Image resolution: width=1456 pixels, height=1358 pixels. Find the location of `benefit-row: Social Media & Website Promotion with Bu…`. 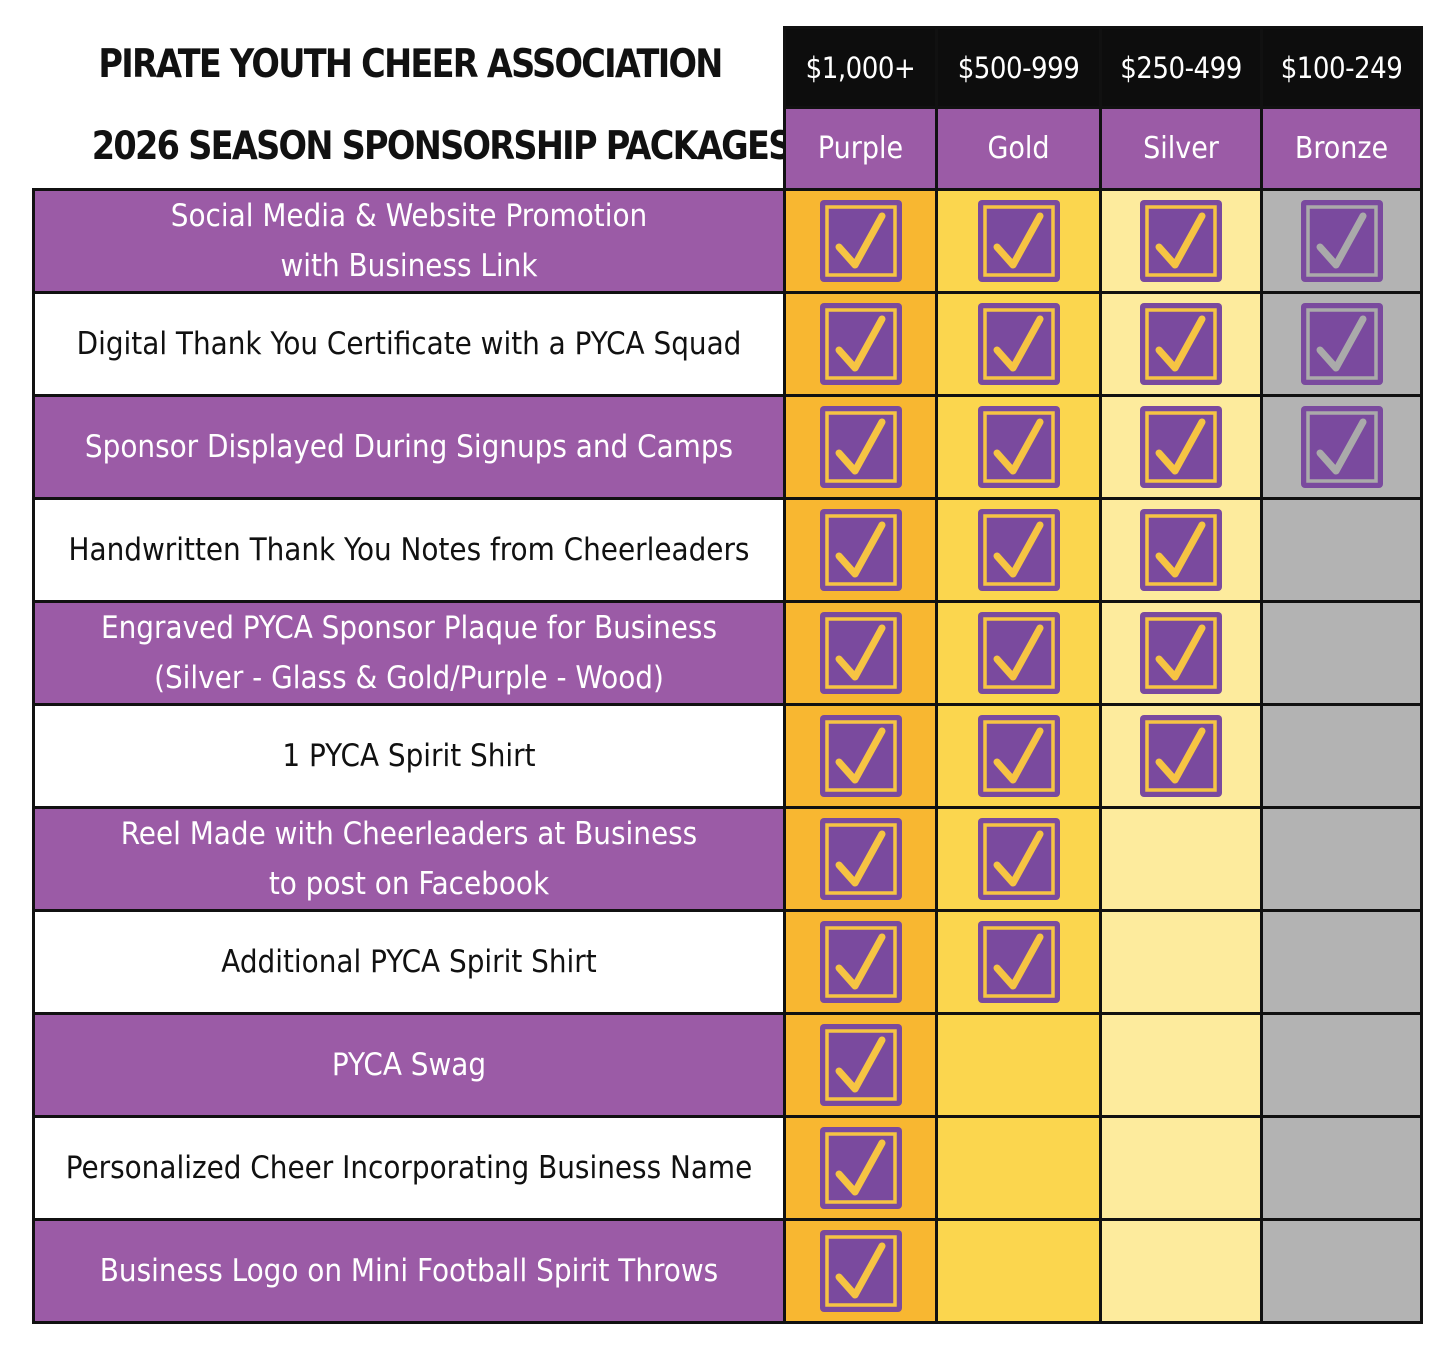

benefit-row: Social Media & Website Promotion with Bu… is located at coordinates (727, 241).